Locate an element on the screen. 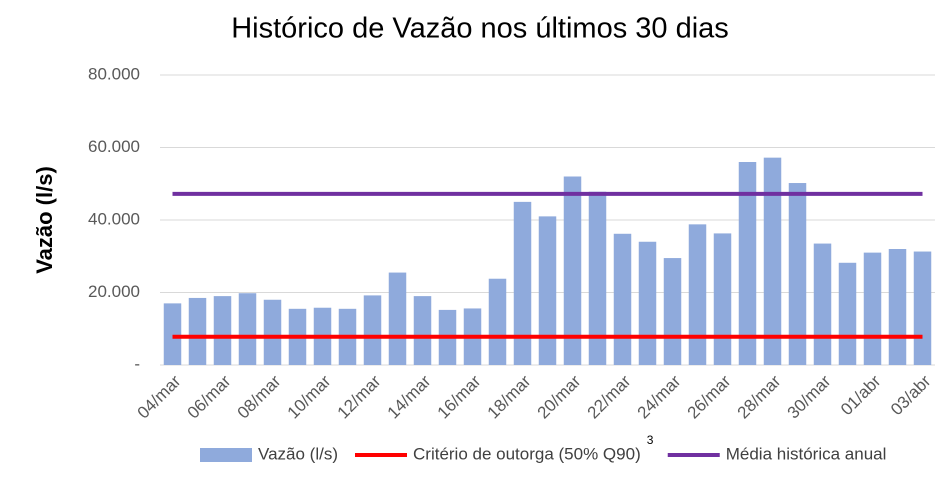 This screenshot has height=496, width=948. x-tick-label: 04/mar is located at coordinates (159, 396).